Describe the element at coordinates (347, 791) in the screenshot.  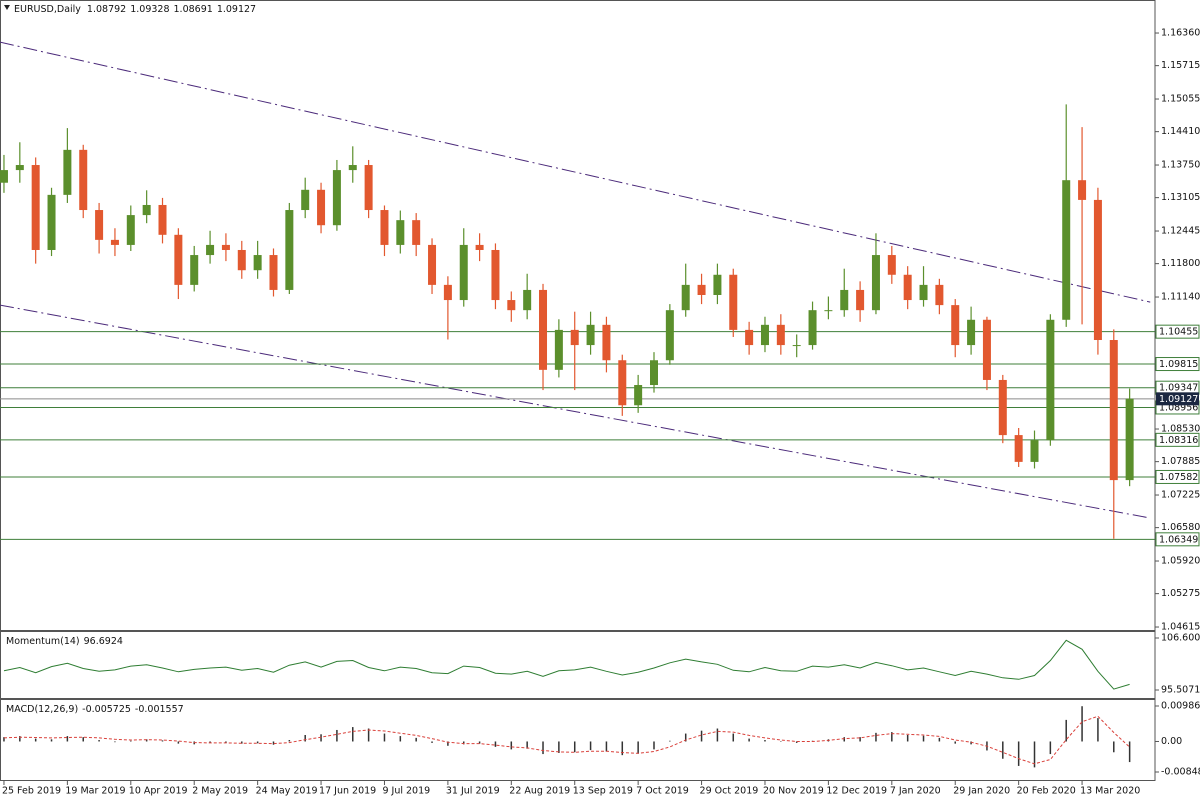
I see `x-tick-label: 17 Jun 2019` at that location.